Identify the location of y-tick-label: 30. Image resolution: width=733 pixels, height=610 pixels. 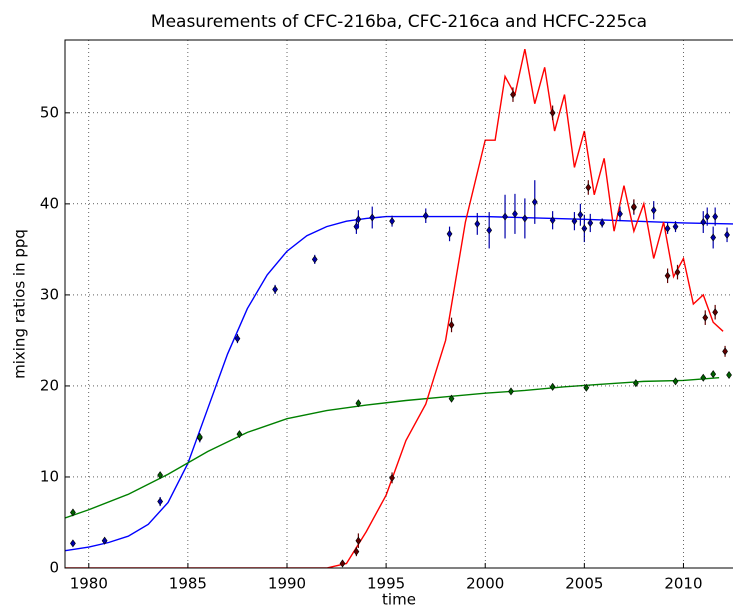
(49, 294).